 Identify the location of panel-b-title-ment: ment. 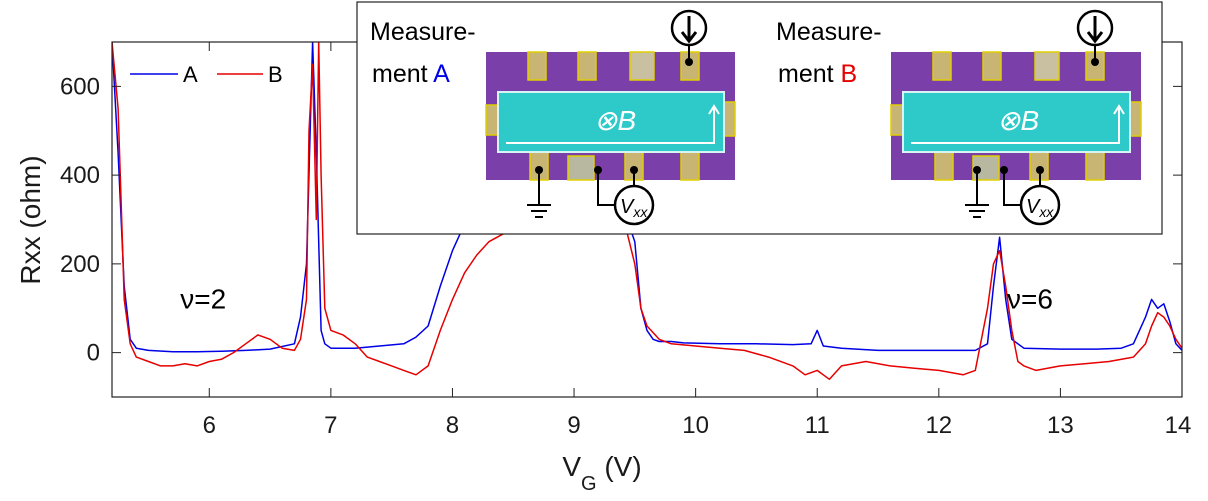
(809, 74).